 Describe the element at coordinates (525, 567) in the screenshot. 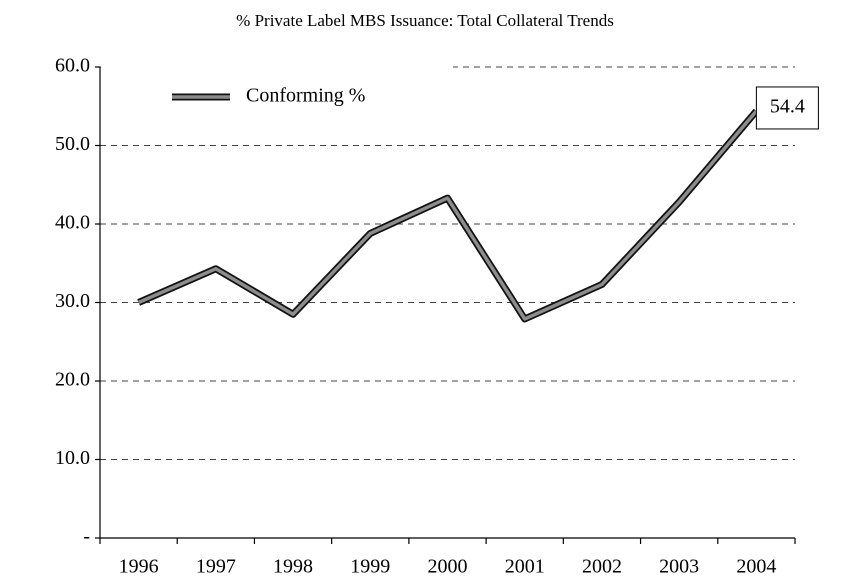

I see `x-tick-label: 2001` at that location.